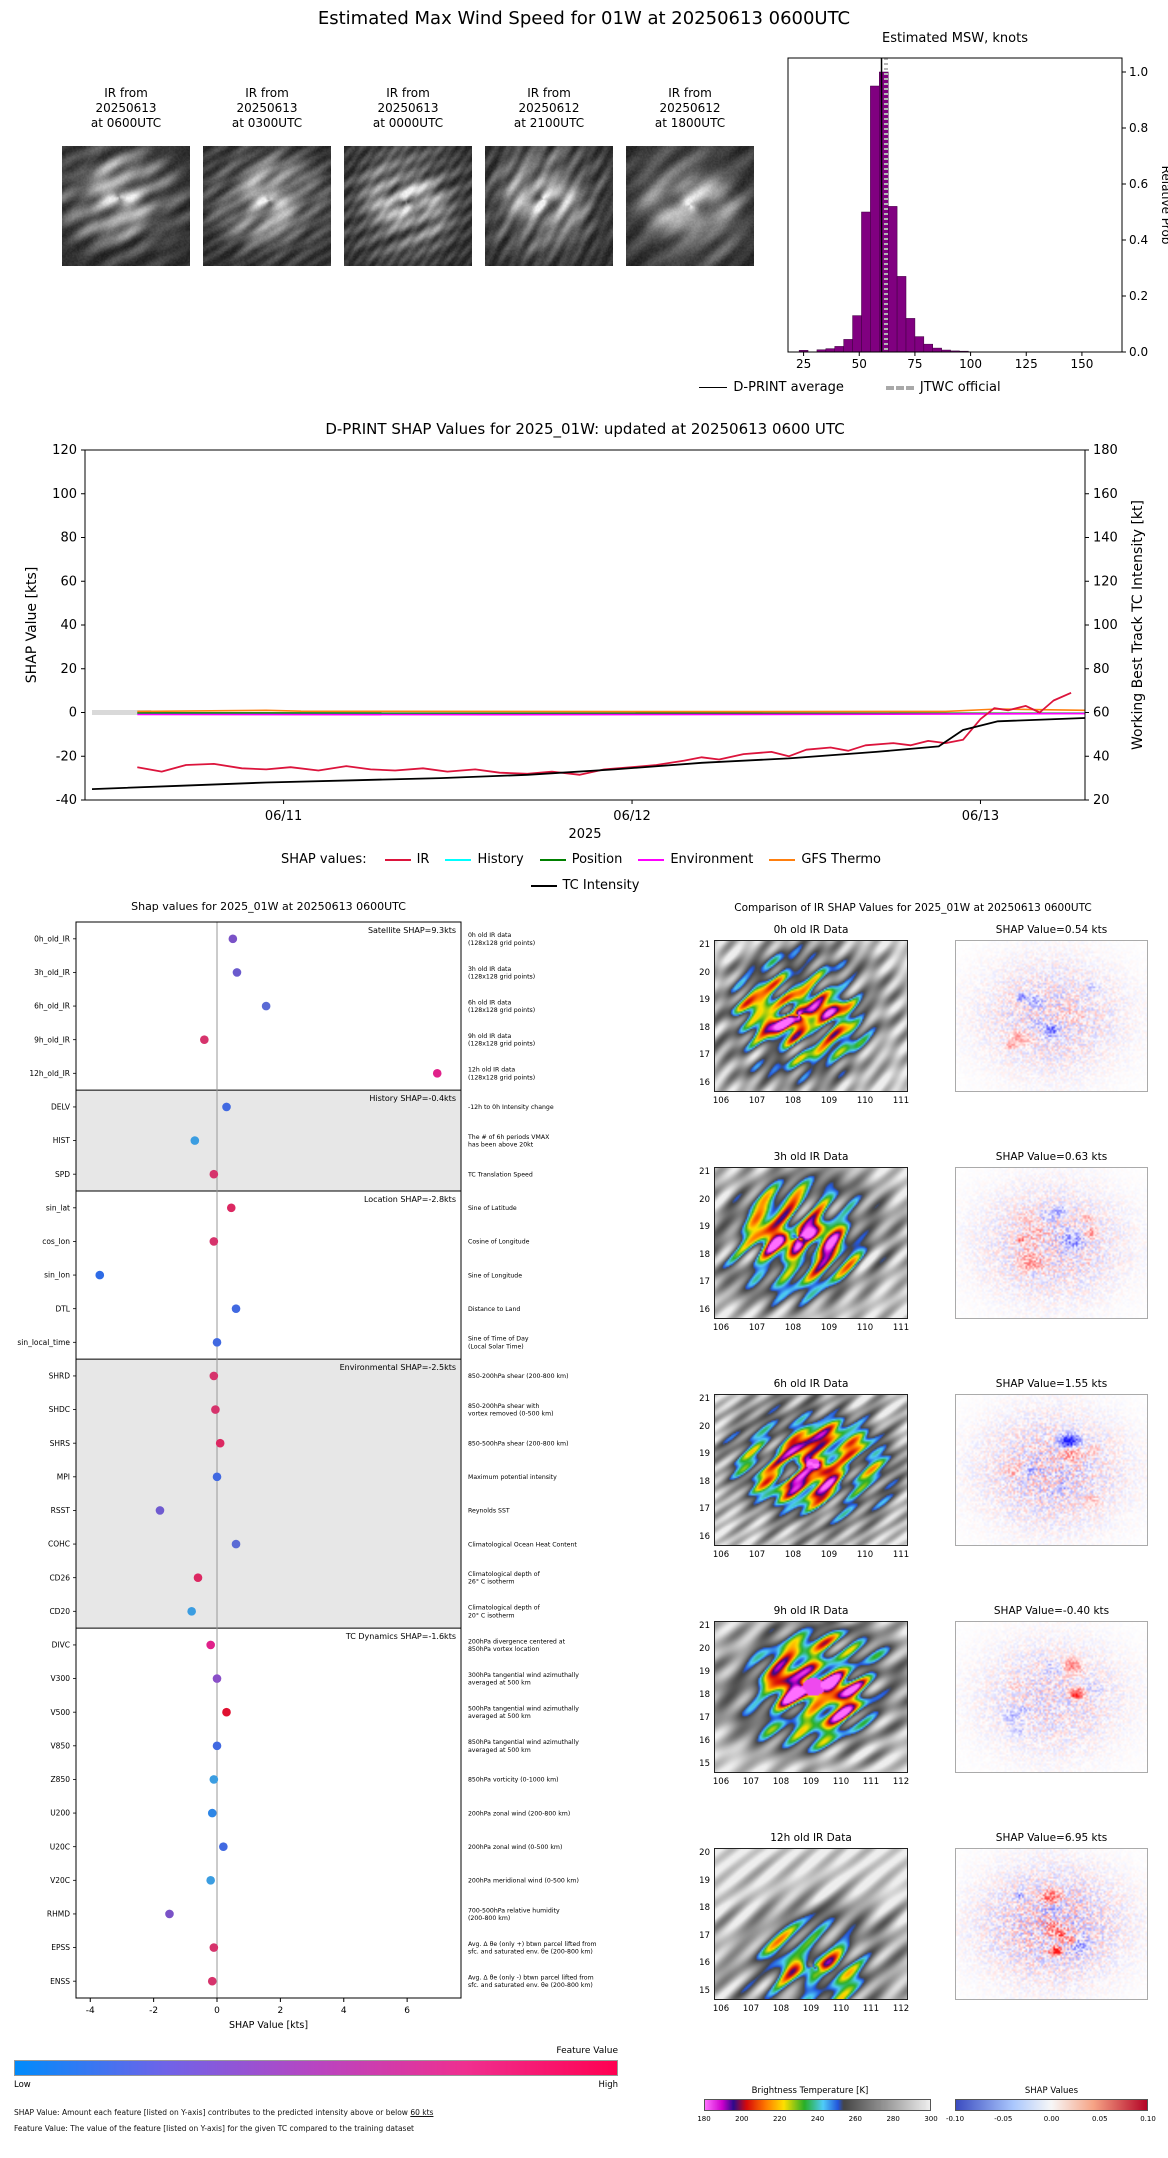 The width and height of the screenshot is (1168, 2158). I want to click on legend-label: D-PRINT average, so click(788, 387).